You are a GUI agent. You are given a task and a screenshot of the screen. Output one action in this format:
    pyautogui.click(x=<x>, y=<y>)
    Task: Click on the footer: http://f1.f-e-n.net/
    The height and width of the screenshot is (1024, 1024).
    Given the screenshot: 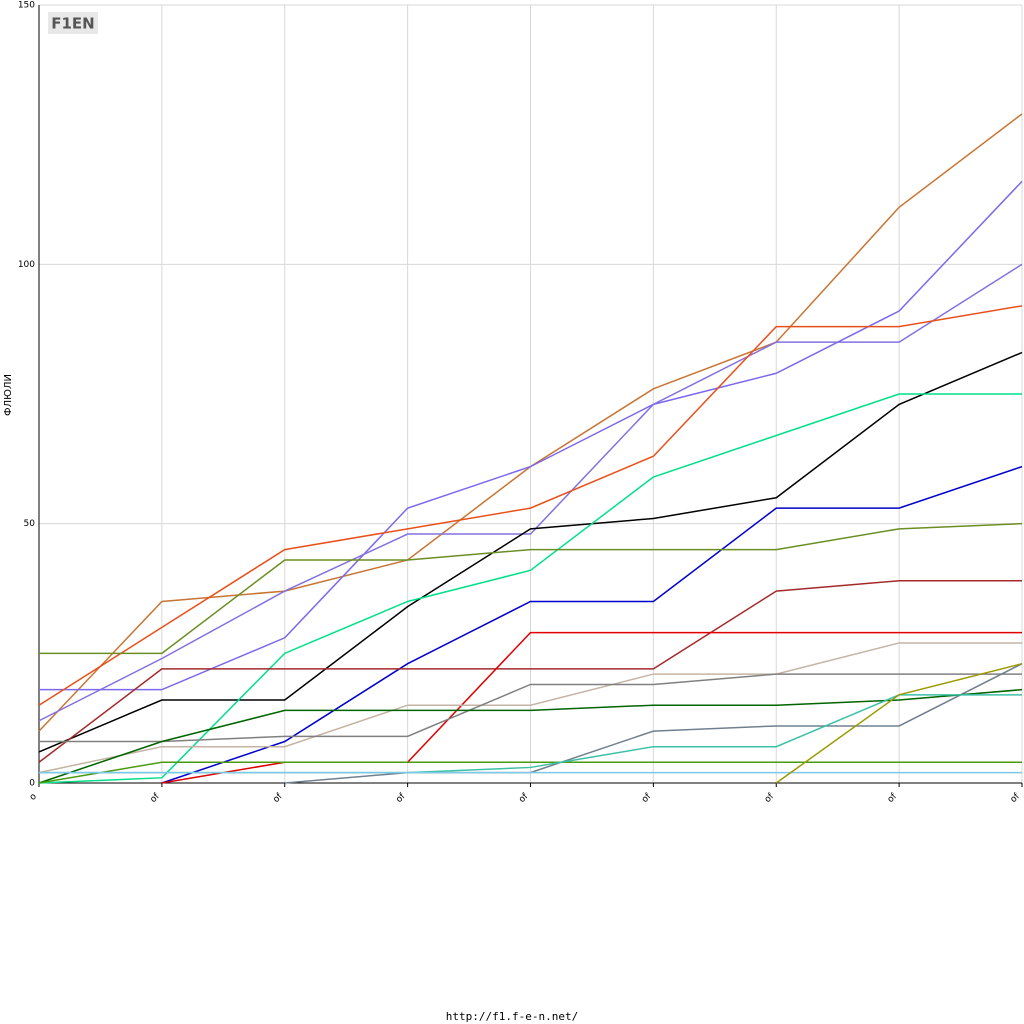 What is the action you would take?
    pyautogui.click(x=512, y=1016)
    